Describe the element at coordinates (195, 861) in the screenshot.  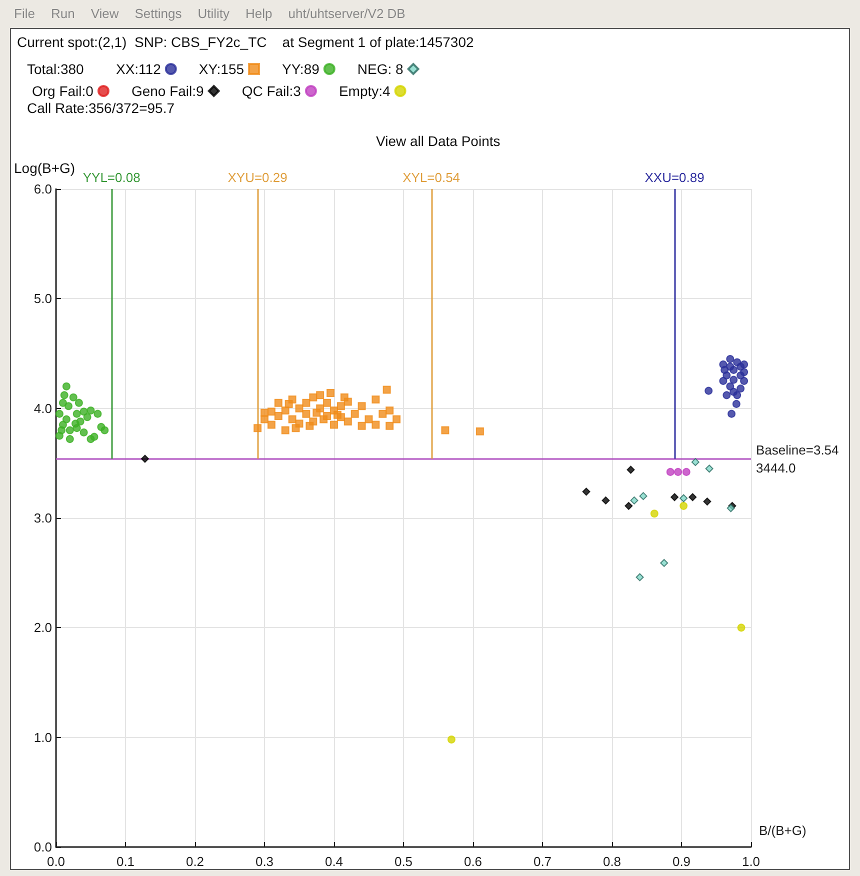
I see `x-tick-label: 0.2` at that location.